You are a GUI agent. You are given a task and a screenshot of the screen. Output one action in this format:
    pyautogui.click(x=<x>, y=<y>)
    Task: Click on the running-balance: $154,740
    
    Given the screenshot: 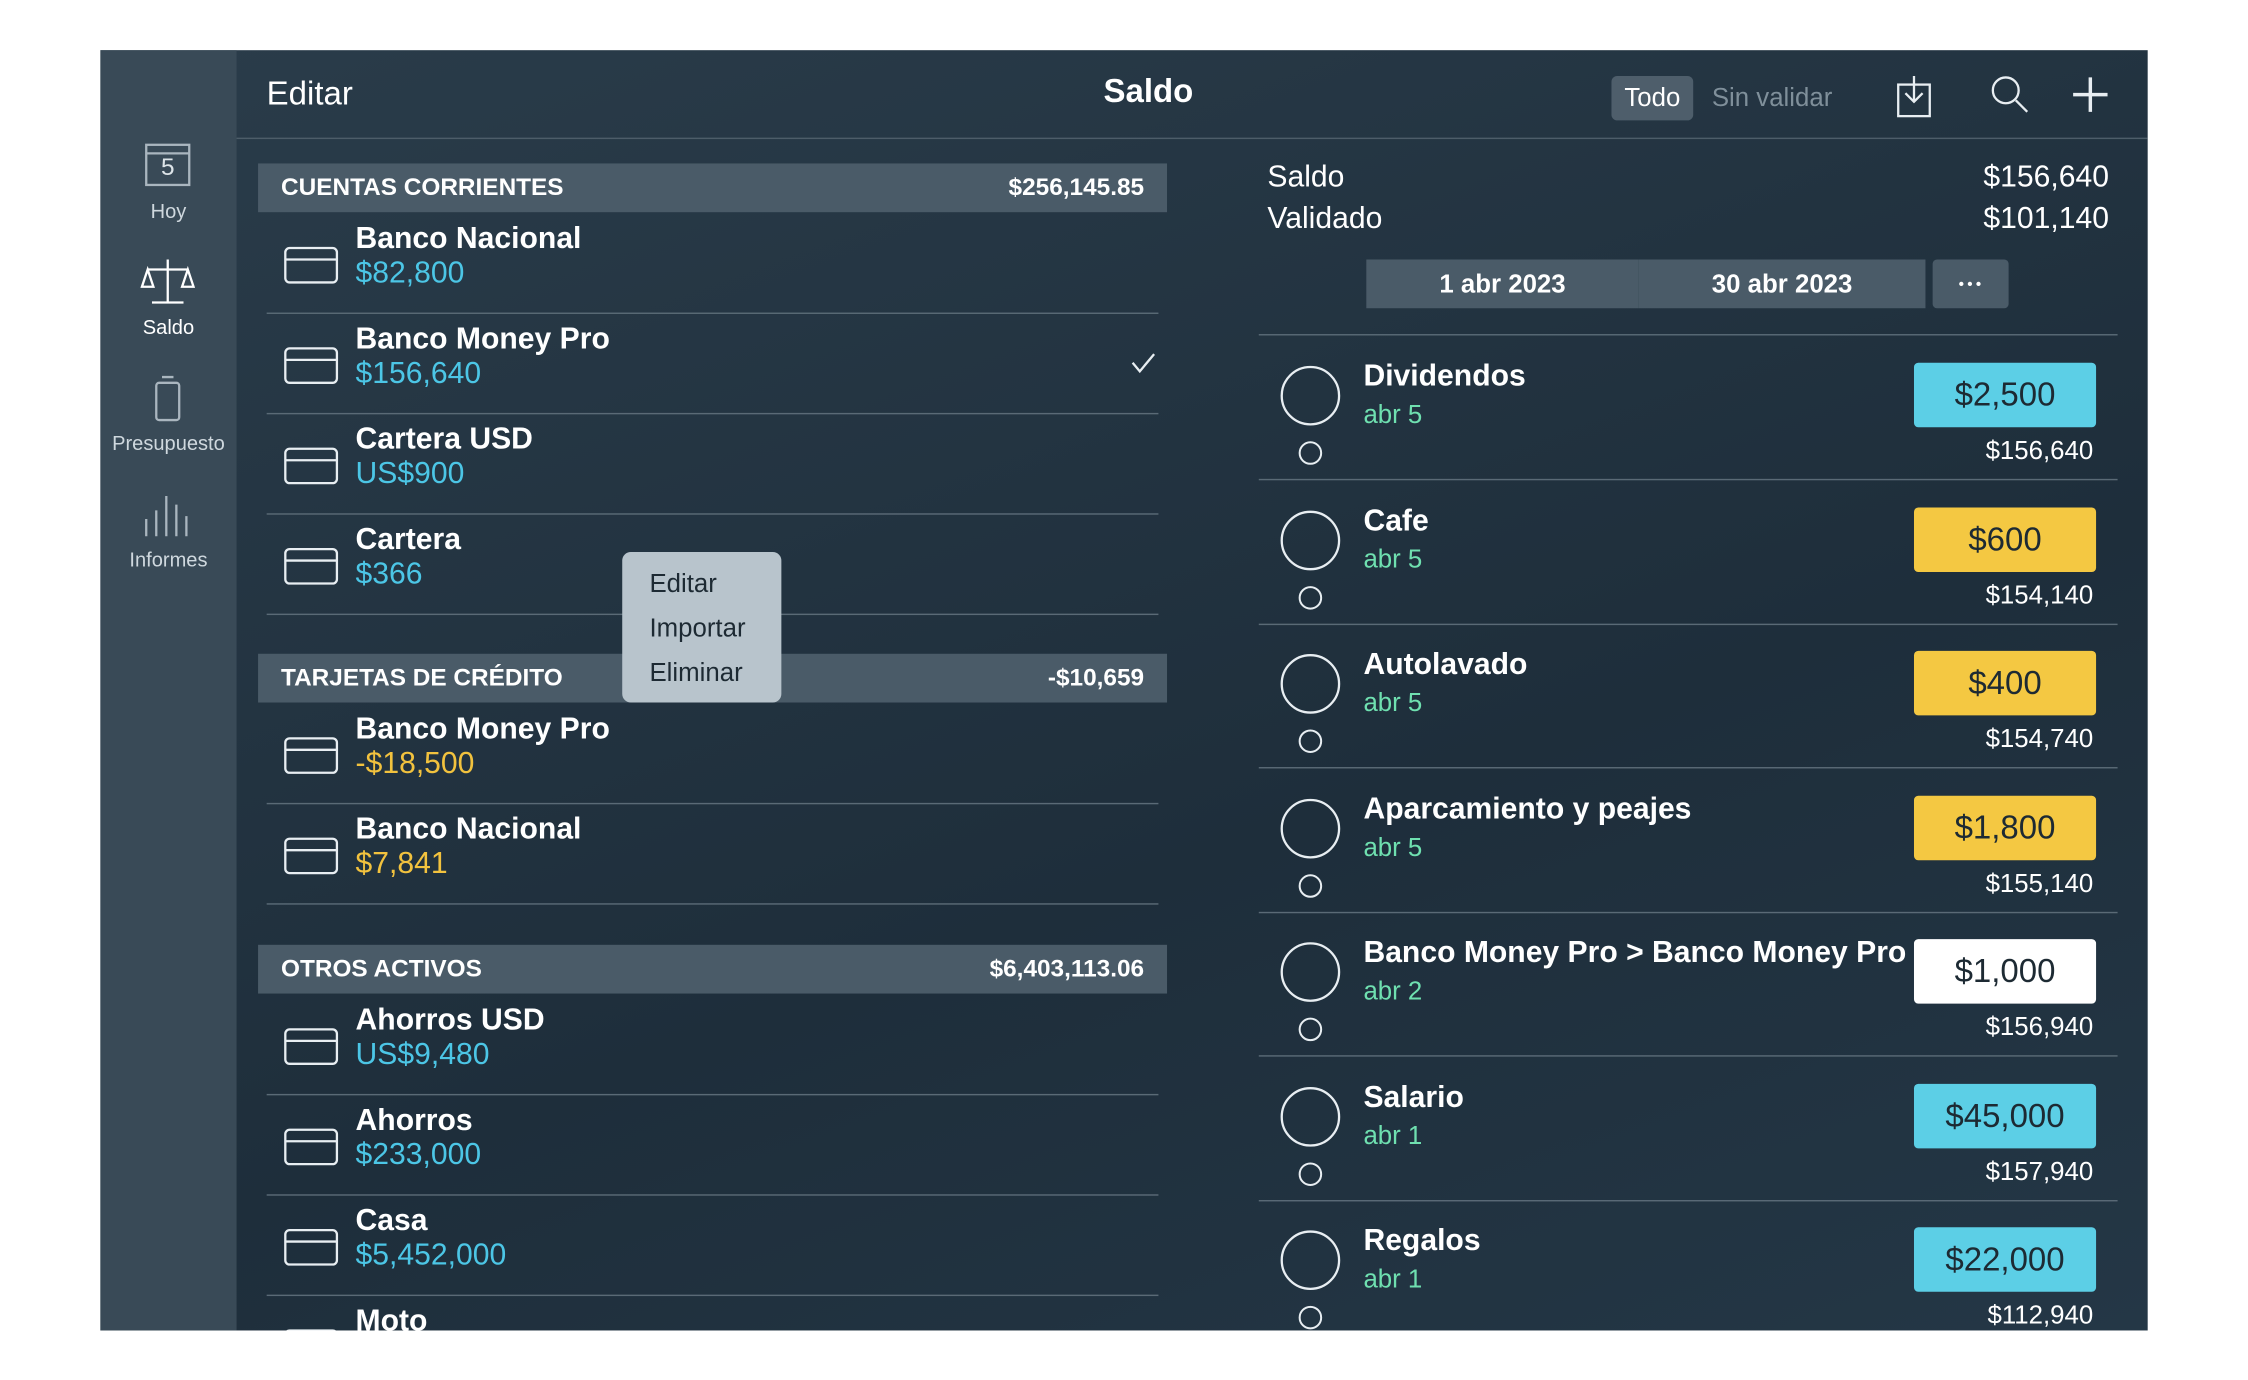 What is the action you would take?
    pyautogui.click(x=2039, y=738)
    